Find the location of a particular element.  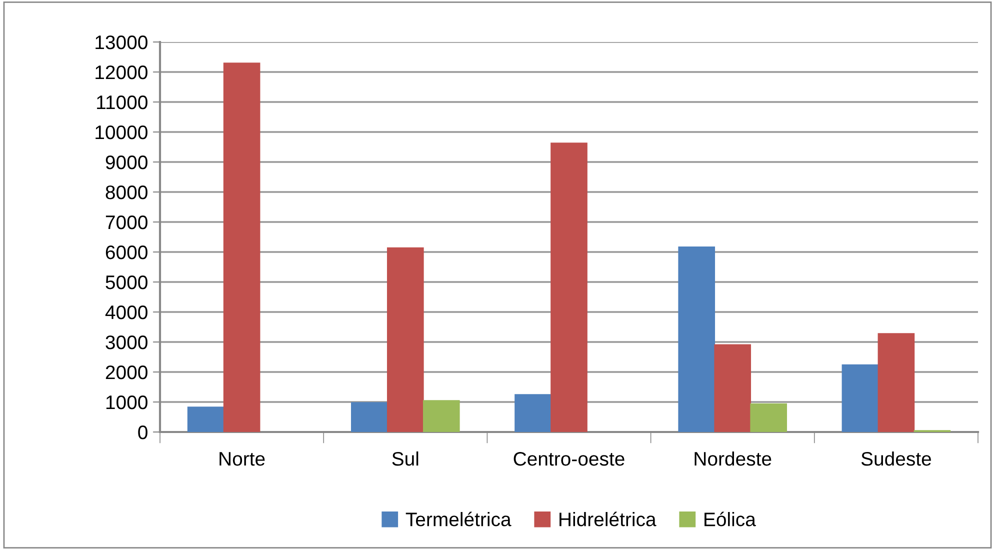

x-tick-label: Sul is located at coordinates (405, 458).